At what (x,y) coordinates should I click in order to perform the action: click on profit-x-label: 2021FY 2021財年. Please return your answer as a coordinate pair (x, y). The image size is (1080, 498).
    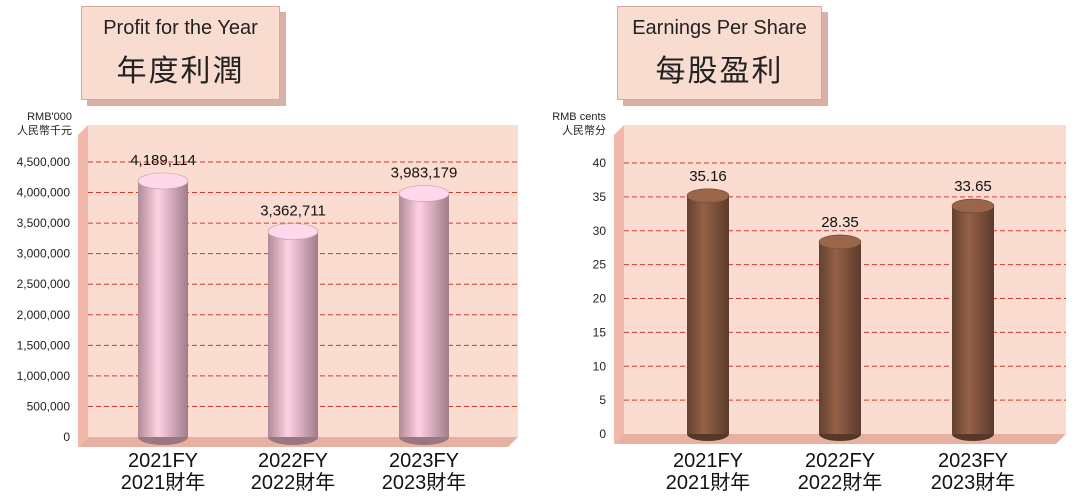
    Looking at the image, I should click on (163, 472).